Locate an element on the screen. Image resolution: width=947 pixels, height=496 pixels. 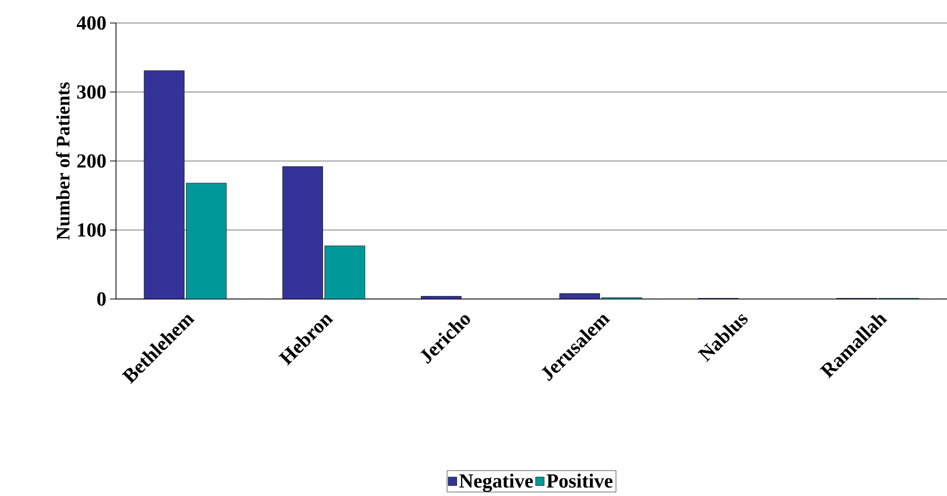
y-tick-label: 200 is located at coordinates (91, 161).